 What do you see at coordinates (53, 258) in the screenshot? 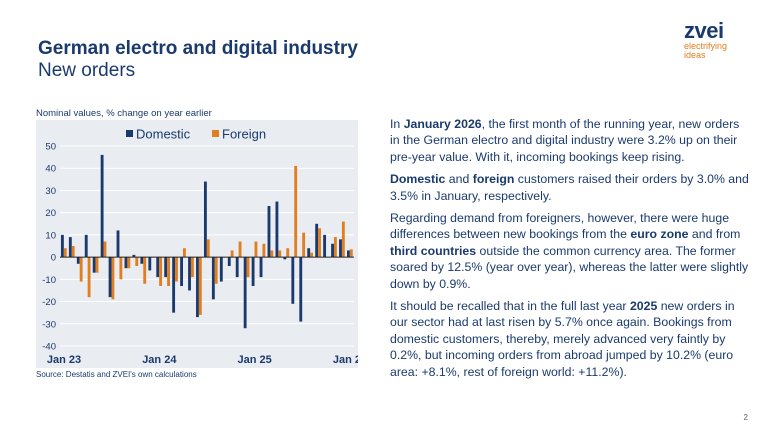
I see `y-tick-label: 0` at bounding box center [53, 258].